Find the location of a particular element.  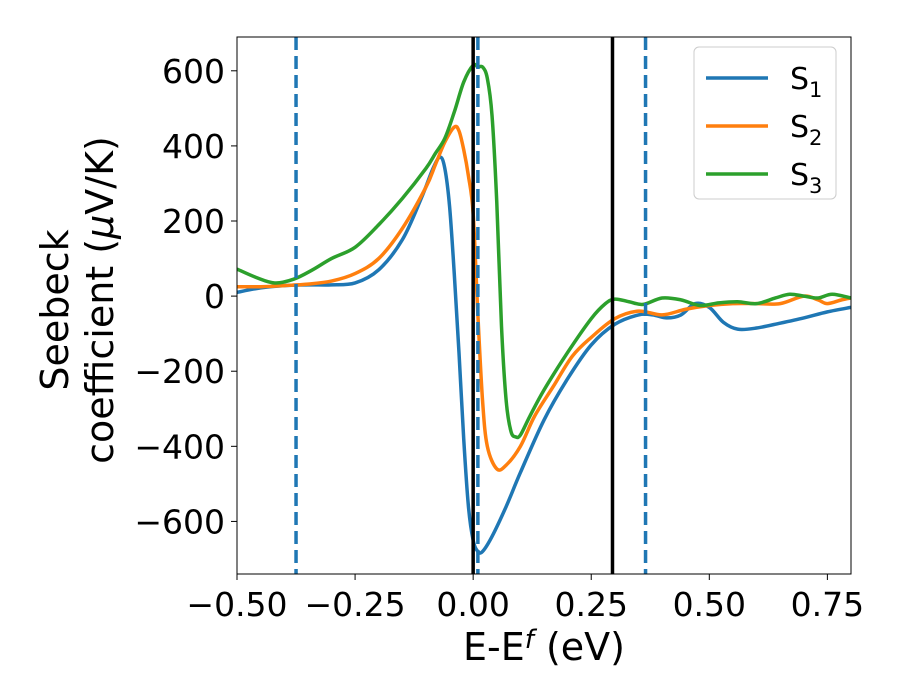

x-axis-label: E-Ef (eV) is located at coordinates (544, 647).